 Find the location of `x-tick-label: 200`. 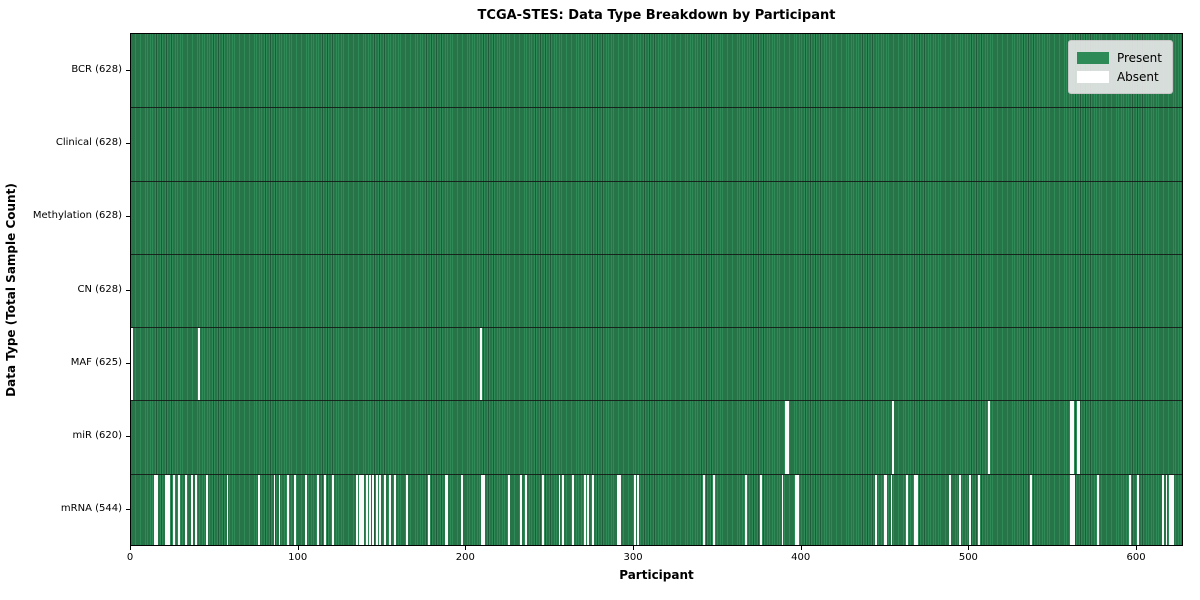

x-tick-label: 200 is located at coordinates (465, 557).